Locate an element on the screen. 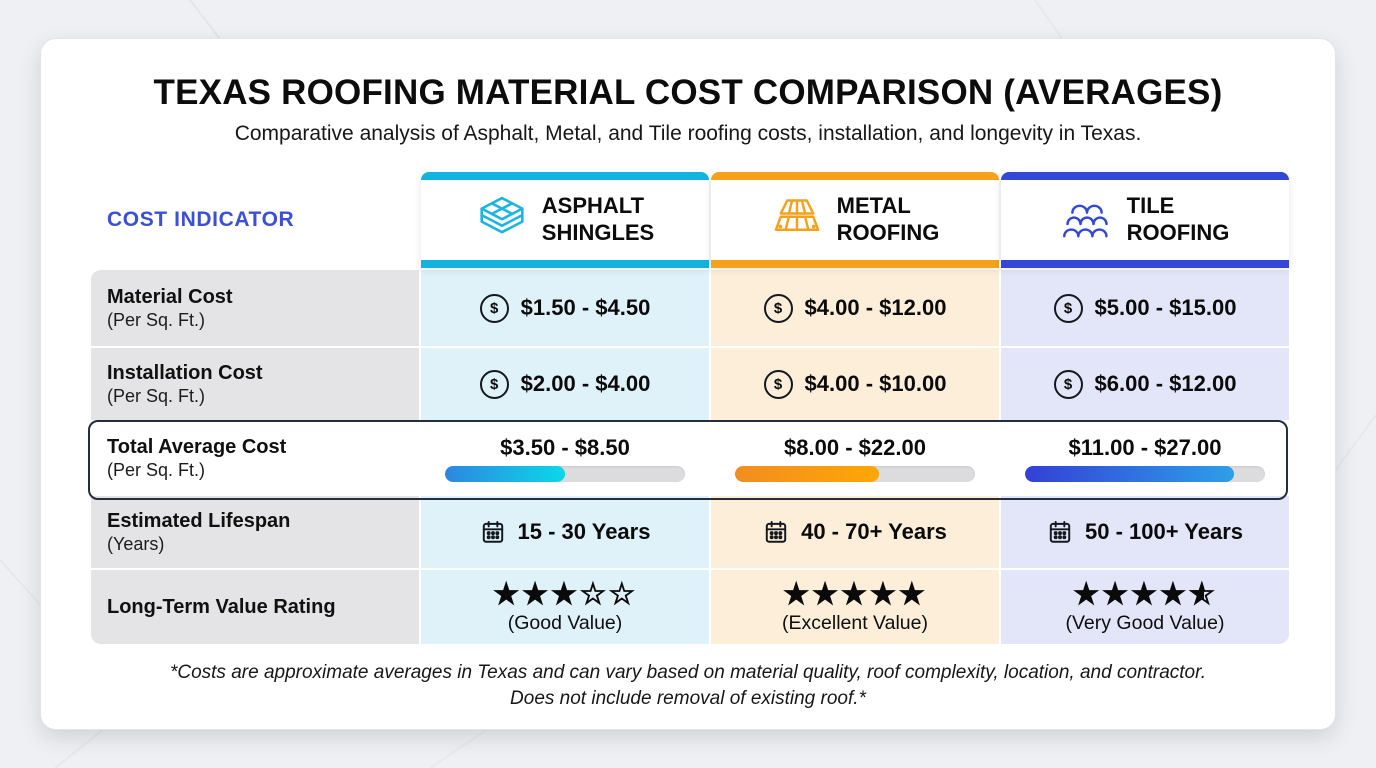 The width and height of the screenshot is (1376, 768). cell-value-rating-asphalt: ★★★☆☆ (Good Value) is located at coordinates (565, 607).